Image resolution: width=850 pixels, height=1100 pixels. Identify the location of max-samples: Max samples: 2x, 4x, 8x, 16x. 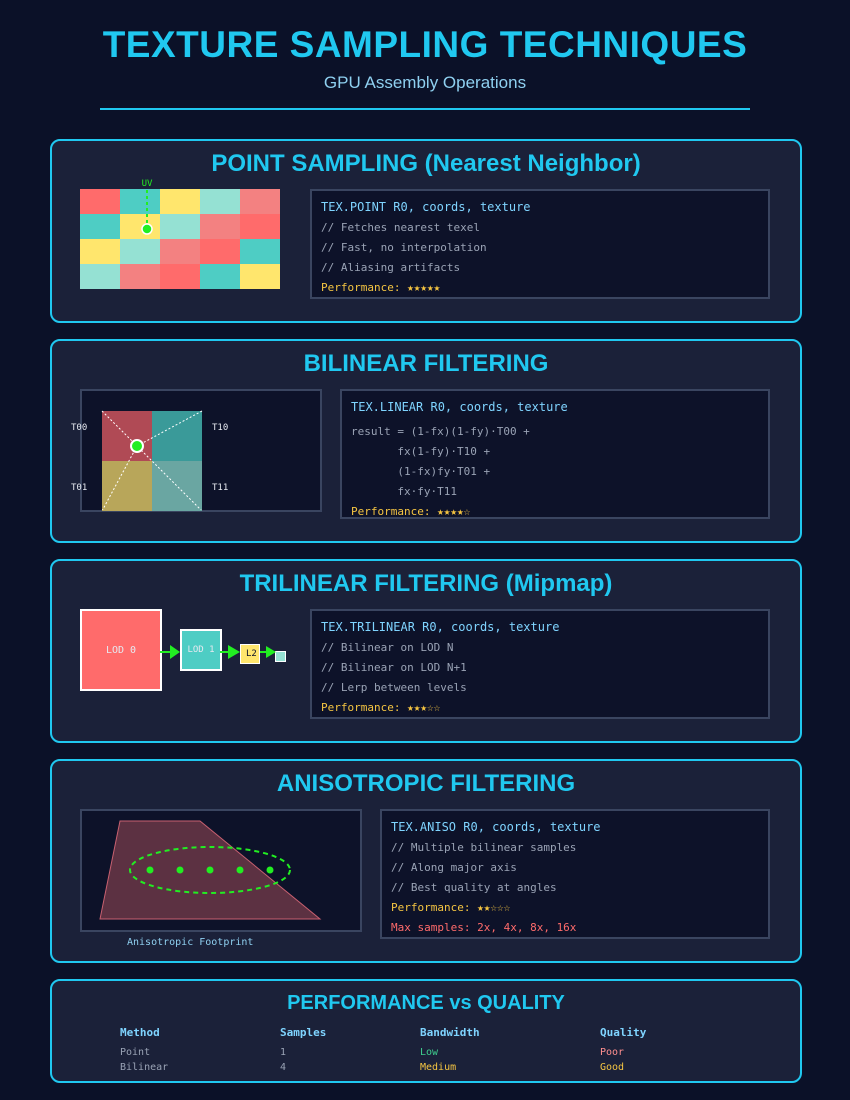
(484, 927).